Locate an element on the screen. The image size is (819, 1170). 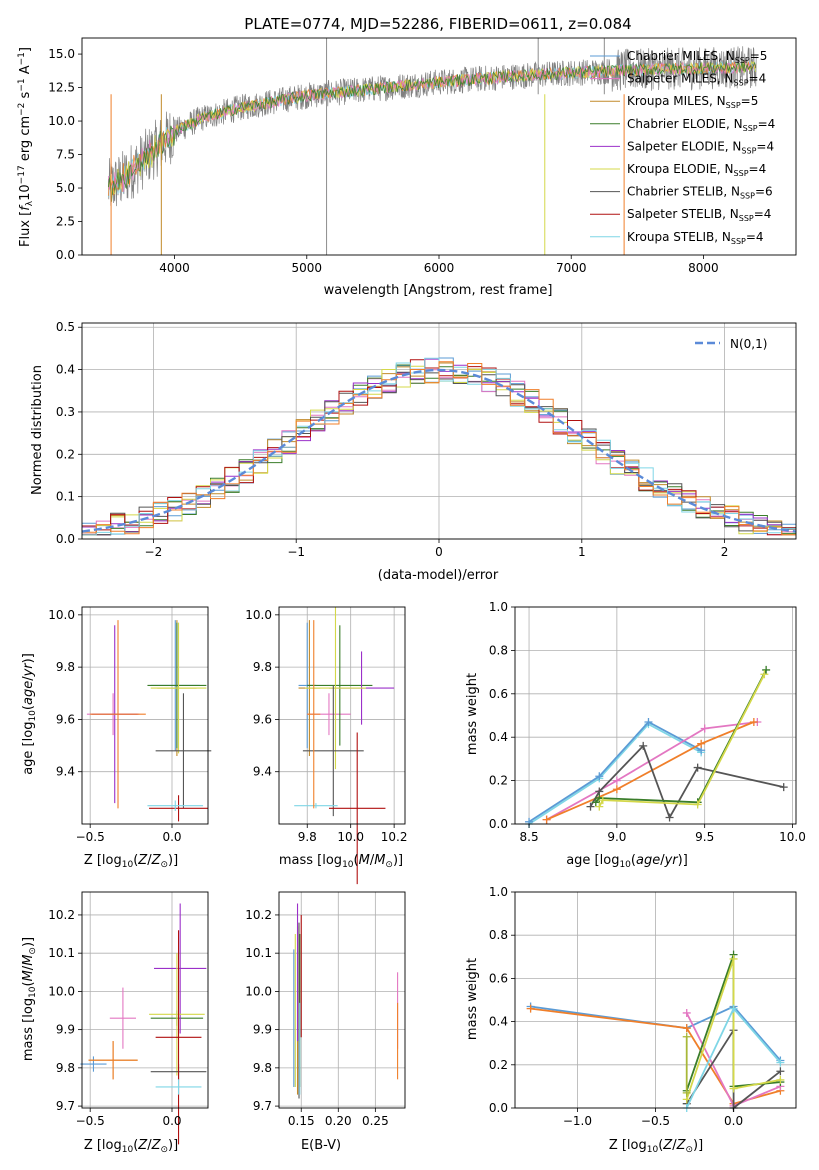
residual-histogram is located at coordinates (439, 448).